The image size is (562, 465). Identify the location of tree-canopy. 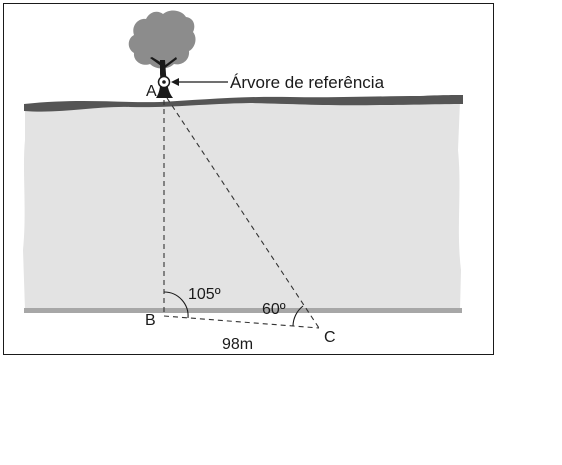
(162, 39).